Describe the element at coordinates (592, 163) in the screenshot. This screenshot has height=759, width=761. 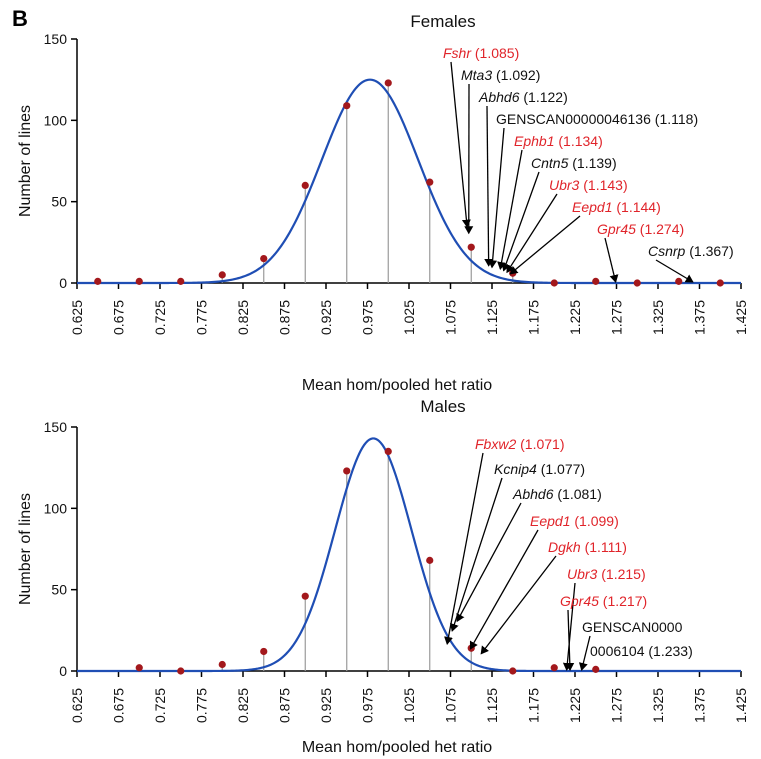
I see `gene-ratio: (1.139)` at that location.